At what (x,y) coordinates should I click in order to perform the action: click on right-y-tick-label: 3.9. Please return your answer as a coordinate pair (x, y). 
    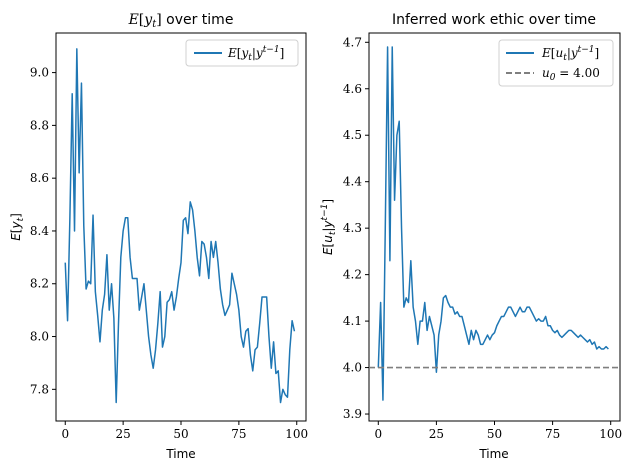
    Looking at the image, I should click on (352, 414).